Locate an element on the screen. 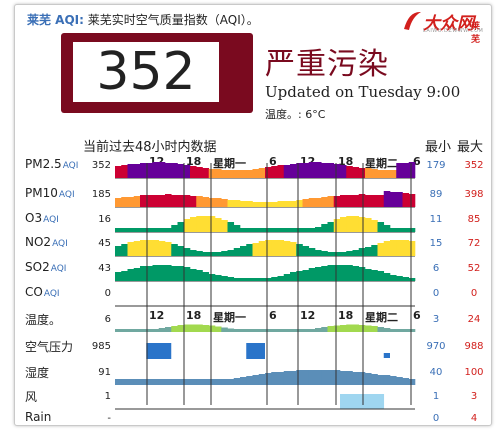 This screenshot has height=432, width=500. row-current-so2: 43 is located at coordinates (104, 268).